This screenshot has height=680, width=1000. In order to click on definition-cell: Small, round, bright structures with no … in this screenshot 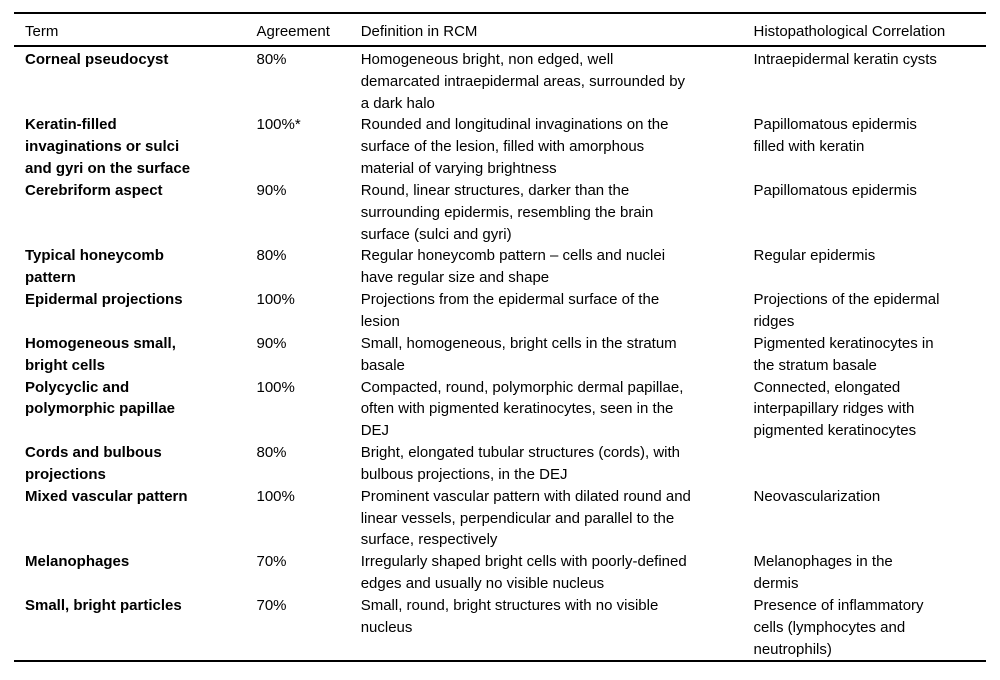, I will do `click(509, 616)`.